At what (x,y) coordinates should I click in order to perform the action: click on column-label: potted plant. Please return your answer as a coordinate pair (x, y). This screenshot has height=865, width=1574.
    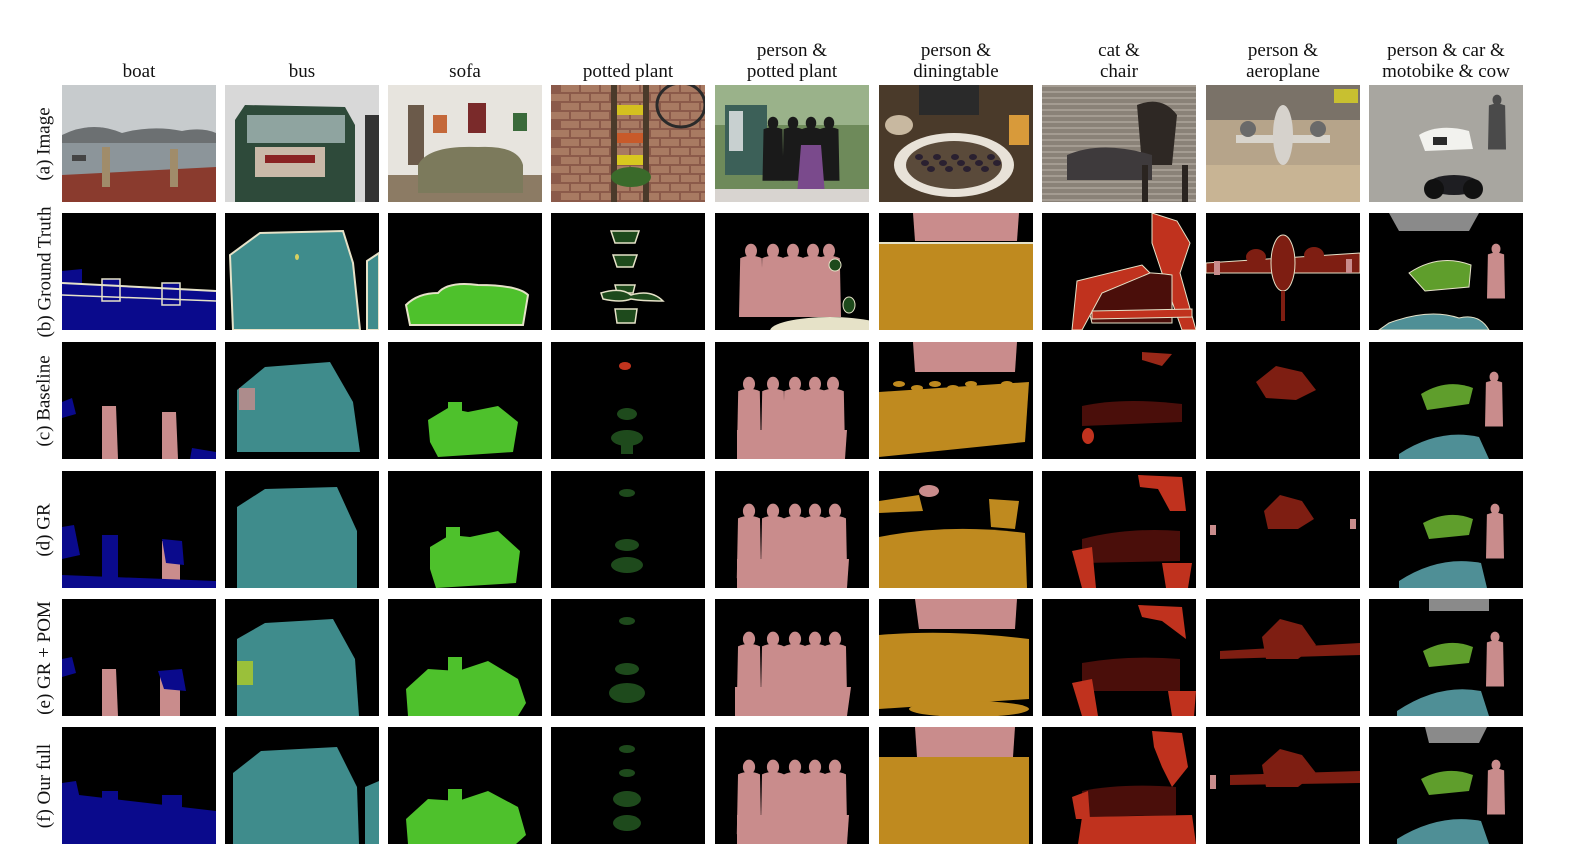
    Looking at the image, I should click on (628, 71).